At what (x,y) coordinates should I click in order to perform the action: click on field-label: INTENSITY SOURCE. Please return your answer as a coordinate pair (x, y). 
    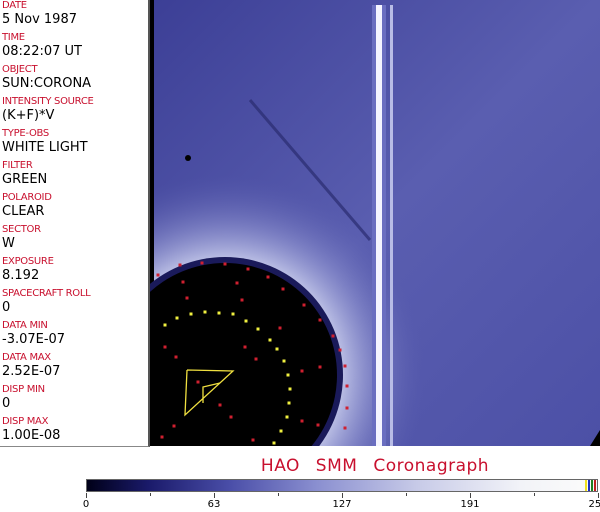
    Looking at the image, I should click on (48, 101).